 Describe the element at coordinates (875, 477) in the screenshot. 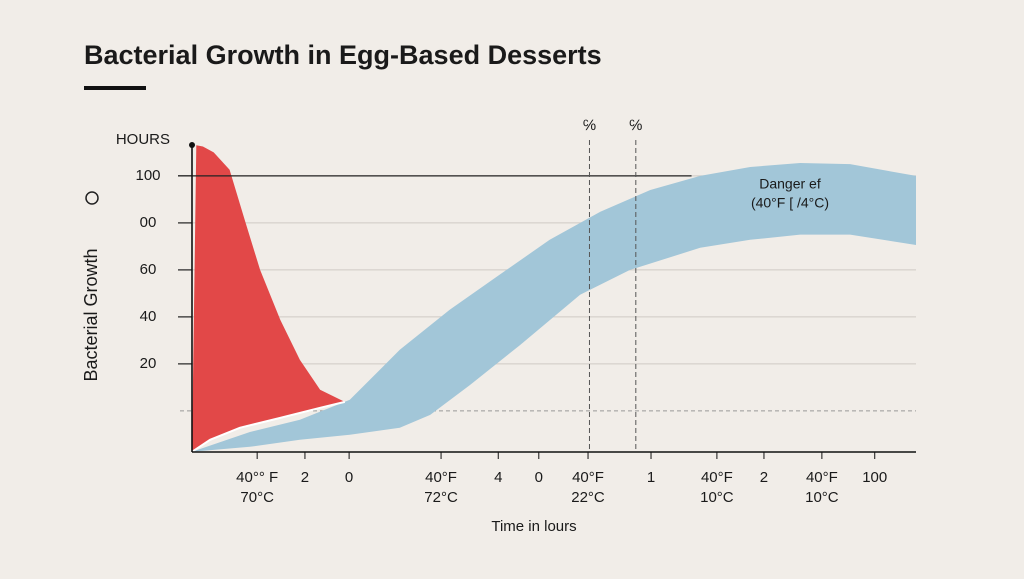

I see `x-tick-label: 100` at that location.